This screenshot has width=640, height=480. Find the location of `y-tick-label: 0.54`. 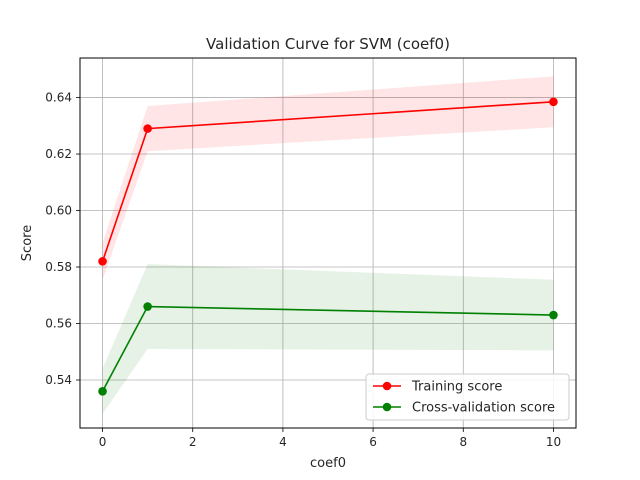

y-tick-label: 0.54 is located at coordinates (58, 380).